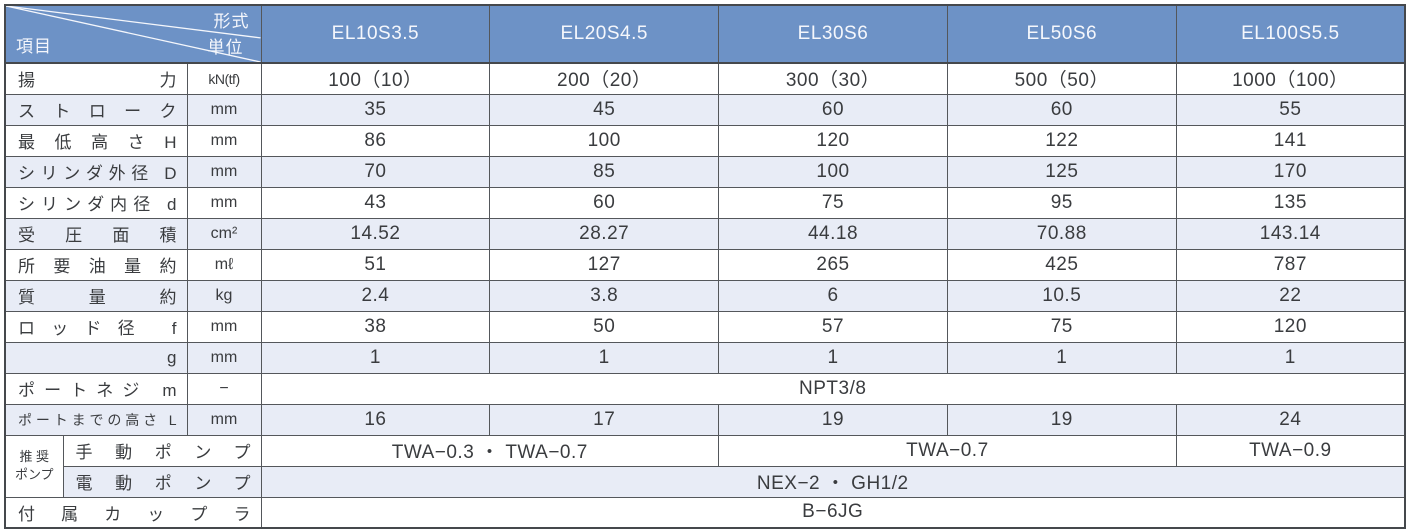 This screenshot has width=1408, height=532. I want to click on row-label-cell: シリンダ外径 D, so click(96, 171).